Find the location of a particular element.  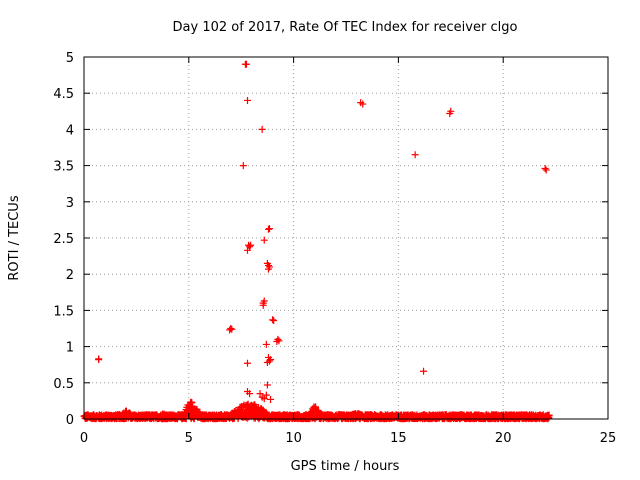

x-tick-label: 25 is located at coordinates (608, 438).